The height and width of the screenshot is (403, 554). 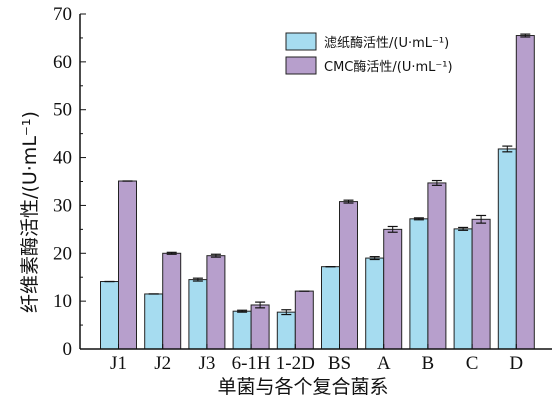 I want to click on y-tick-label-10: 10, so click(x=62, y=301).